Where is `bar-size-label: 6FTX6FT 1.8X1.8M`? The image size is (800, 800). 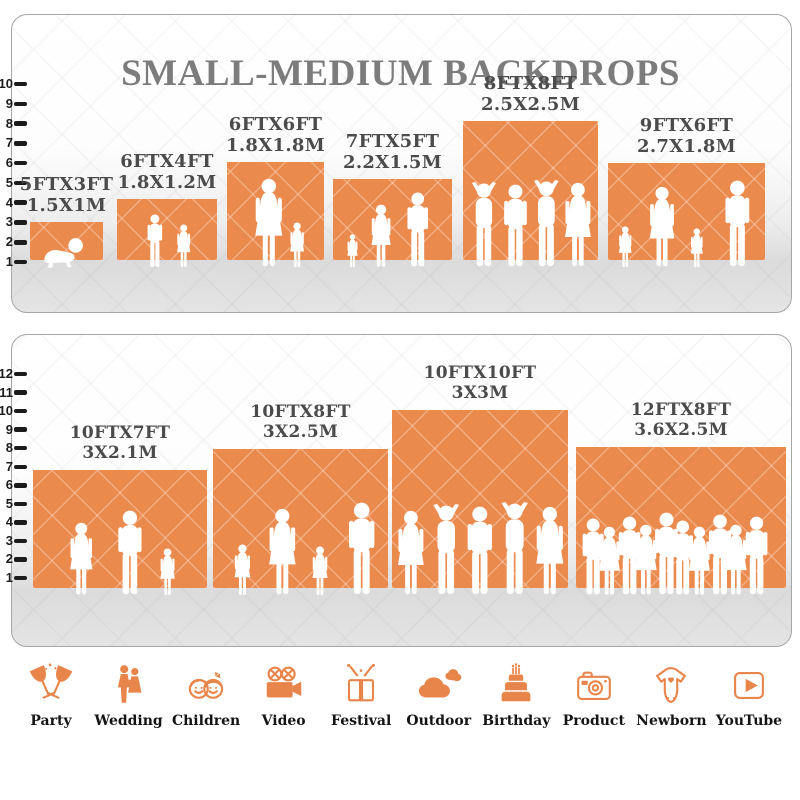 bar-size-label: 6FTX6FT 1.8X1.8M is located at coordinates (276, 135).